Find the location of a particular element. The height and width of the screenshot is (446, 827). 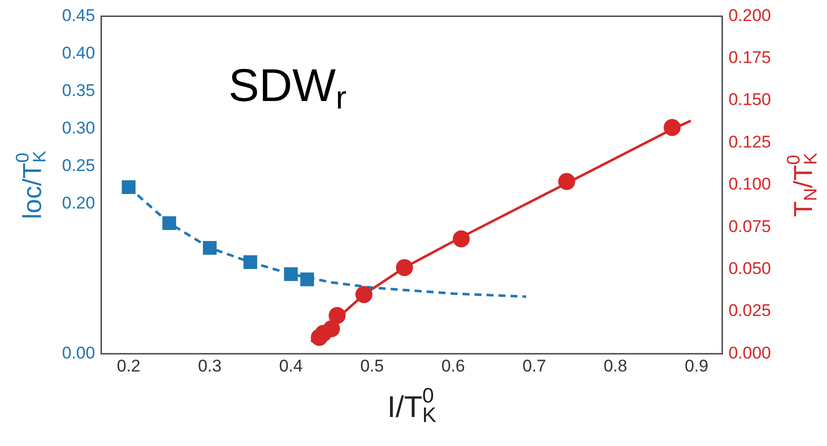

y2-tick-label: 0.175 is located at coordinates (750, 58).